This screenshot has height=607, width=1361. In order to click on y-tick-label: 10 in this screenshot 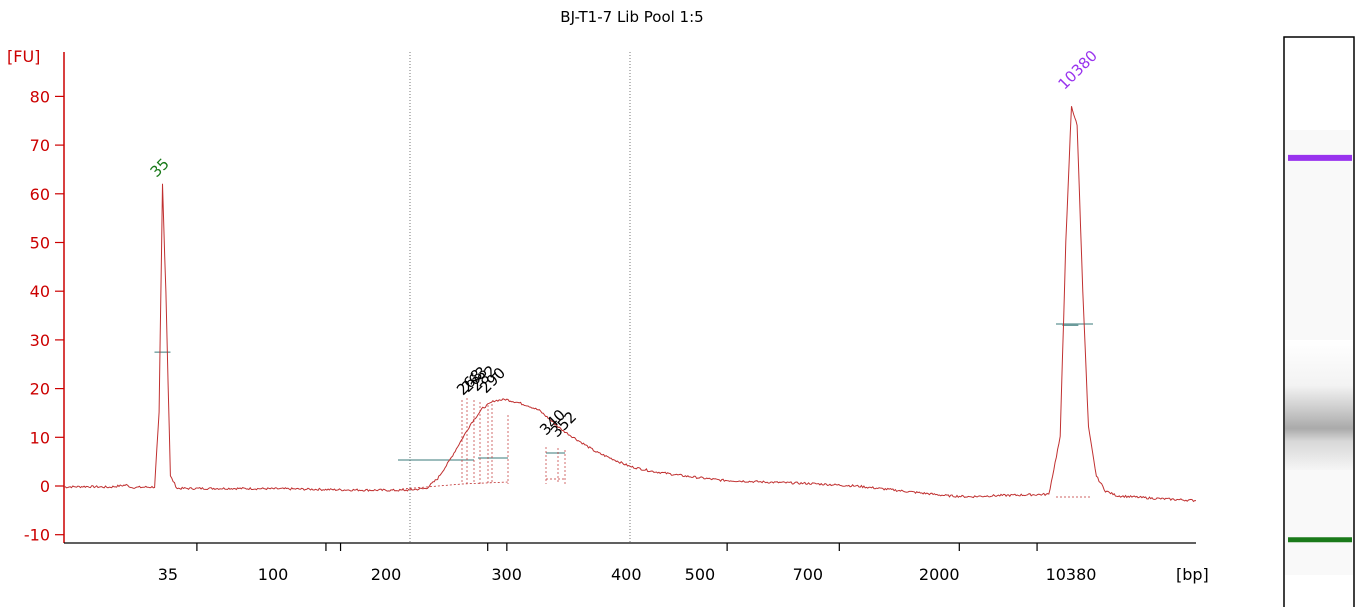, I will do `click(40, 437)`.